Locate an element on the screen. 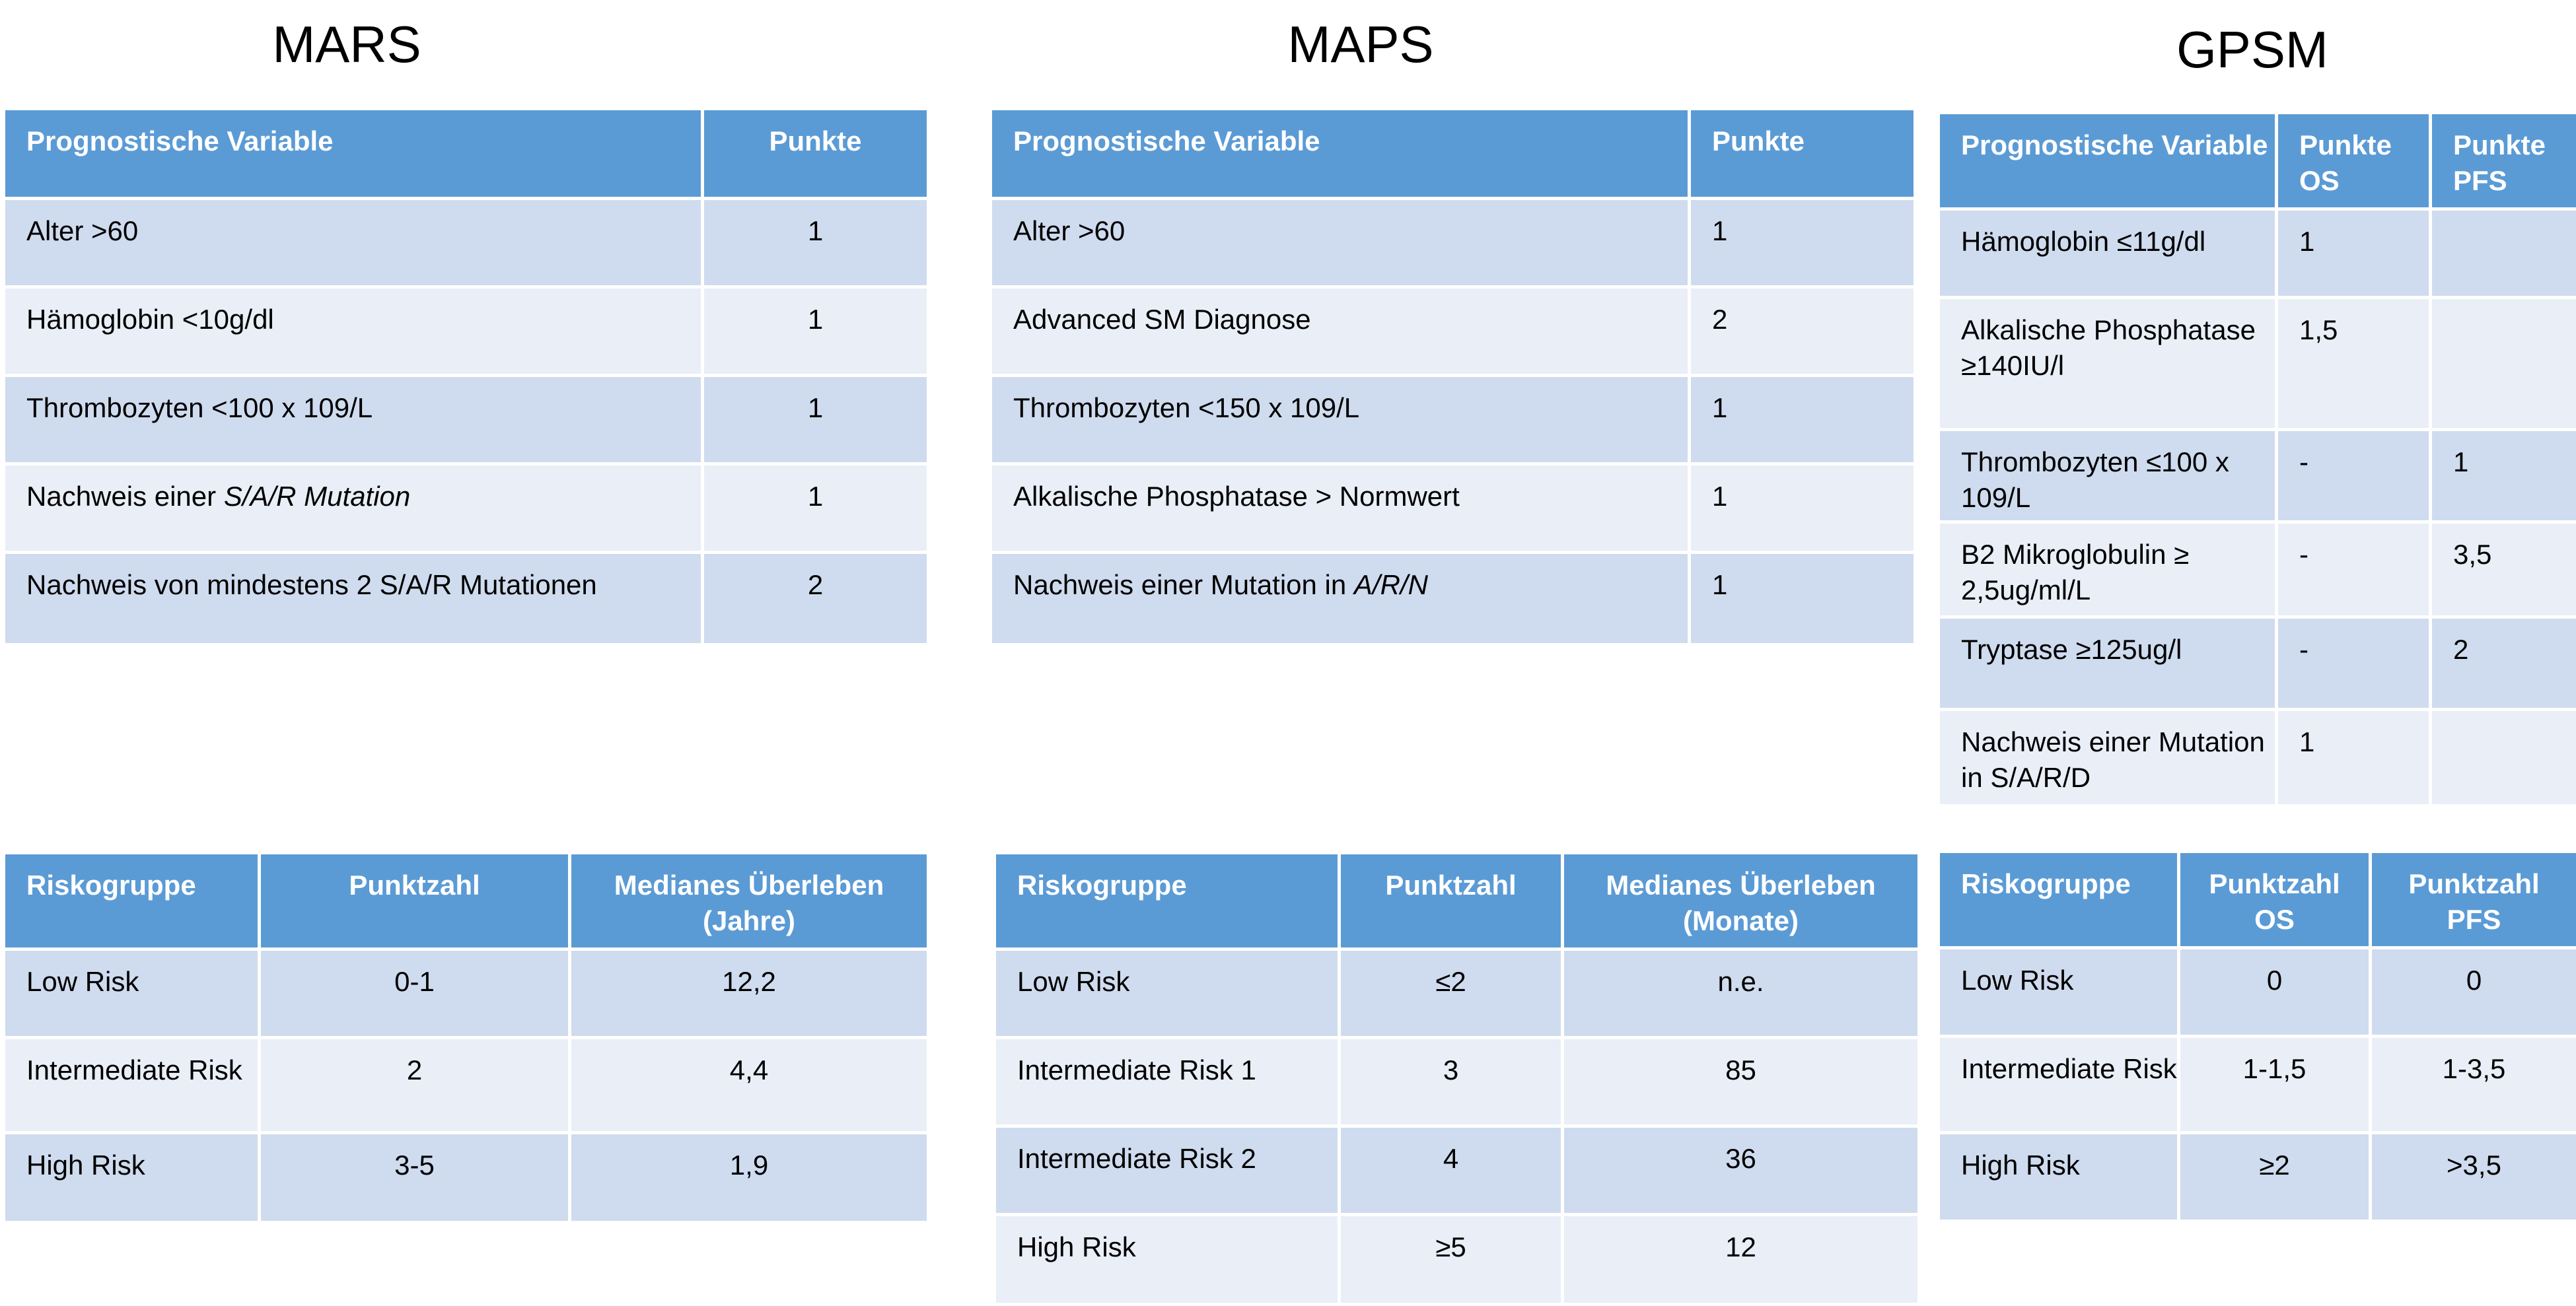  survival-cell: 36 is located at coordinates (1741, 1170).